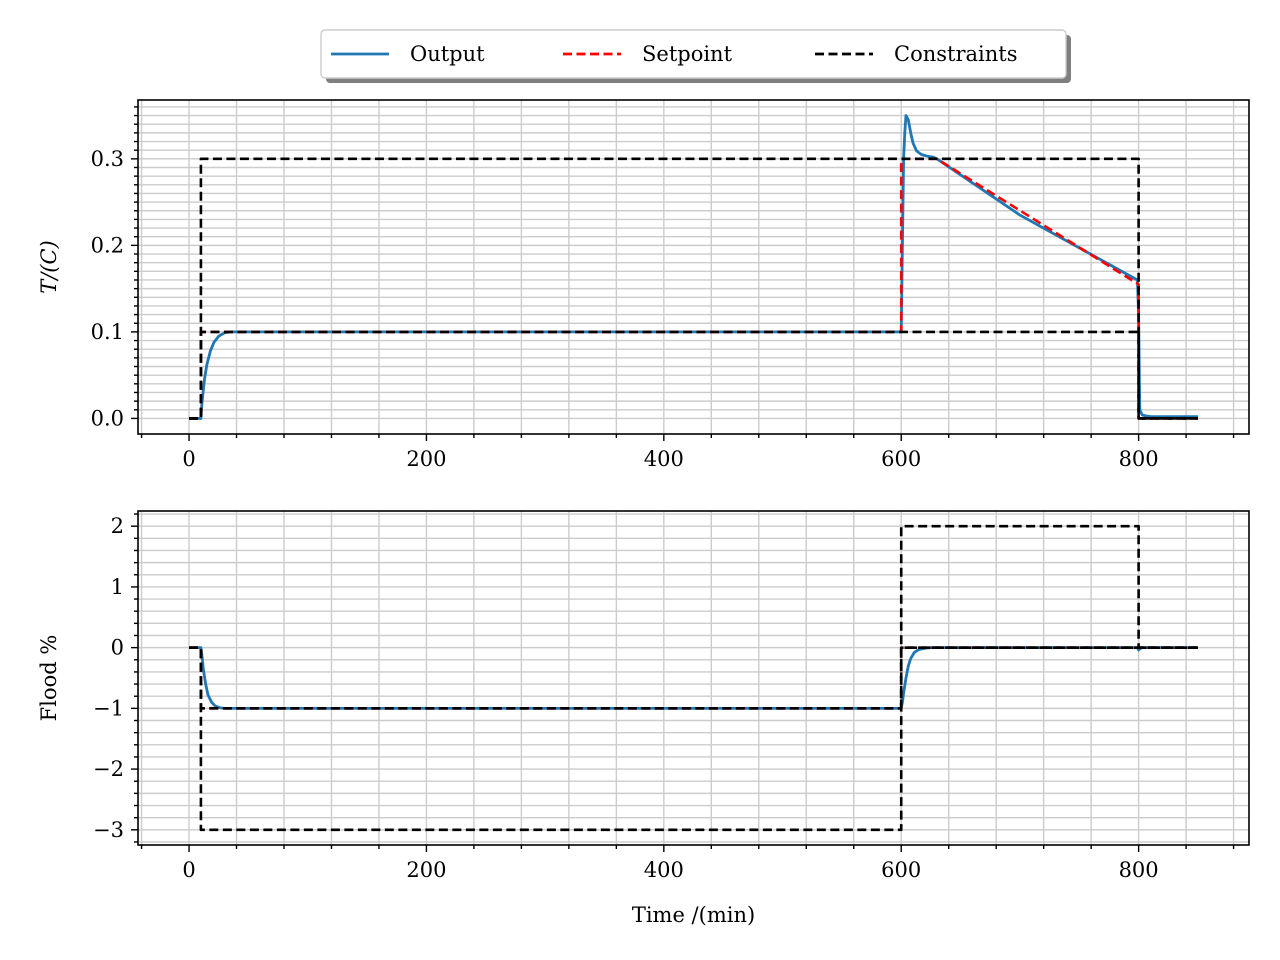 The image size is (1280, 960). I want to click on legend-label: Constraints, so click(955, 54).